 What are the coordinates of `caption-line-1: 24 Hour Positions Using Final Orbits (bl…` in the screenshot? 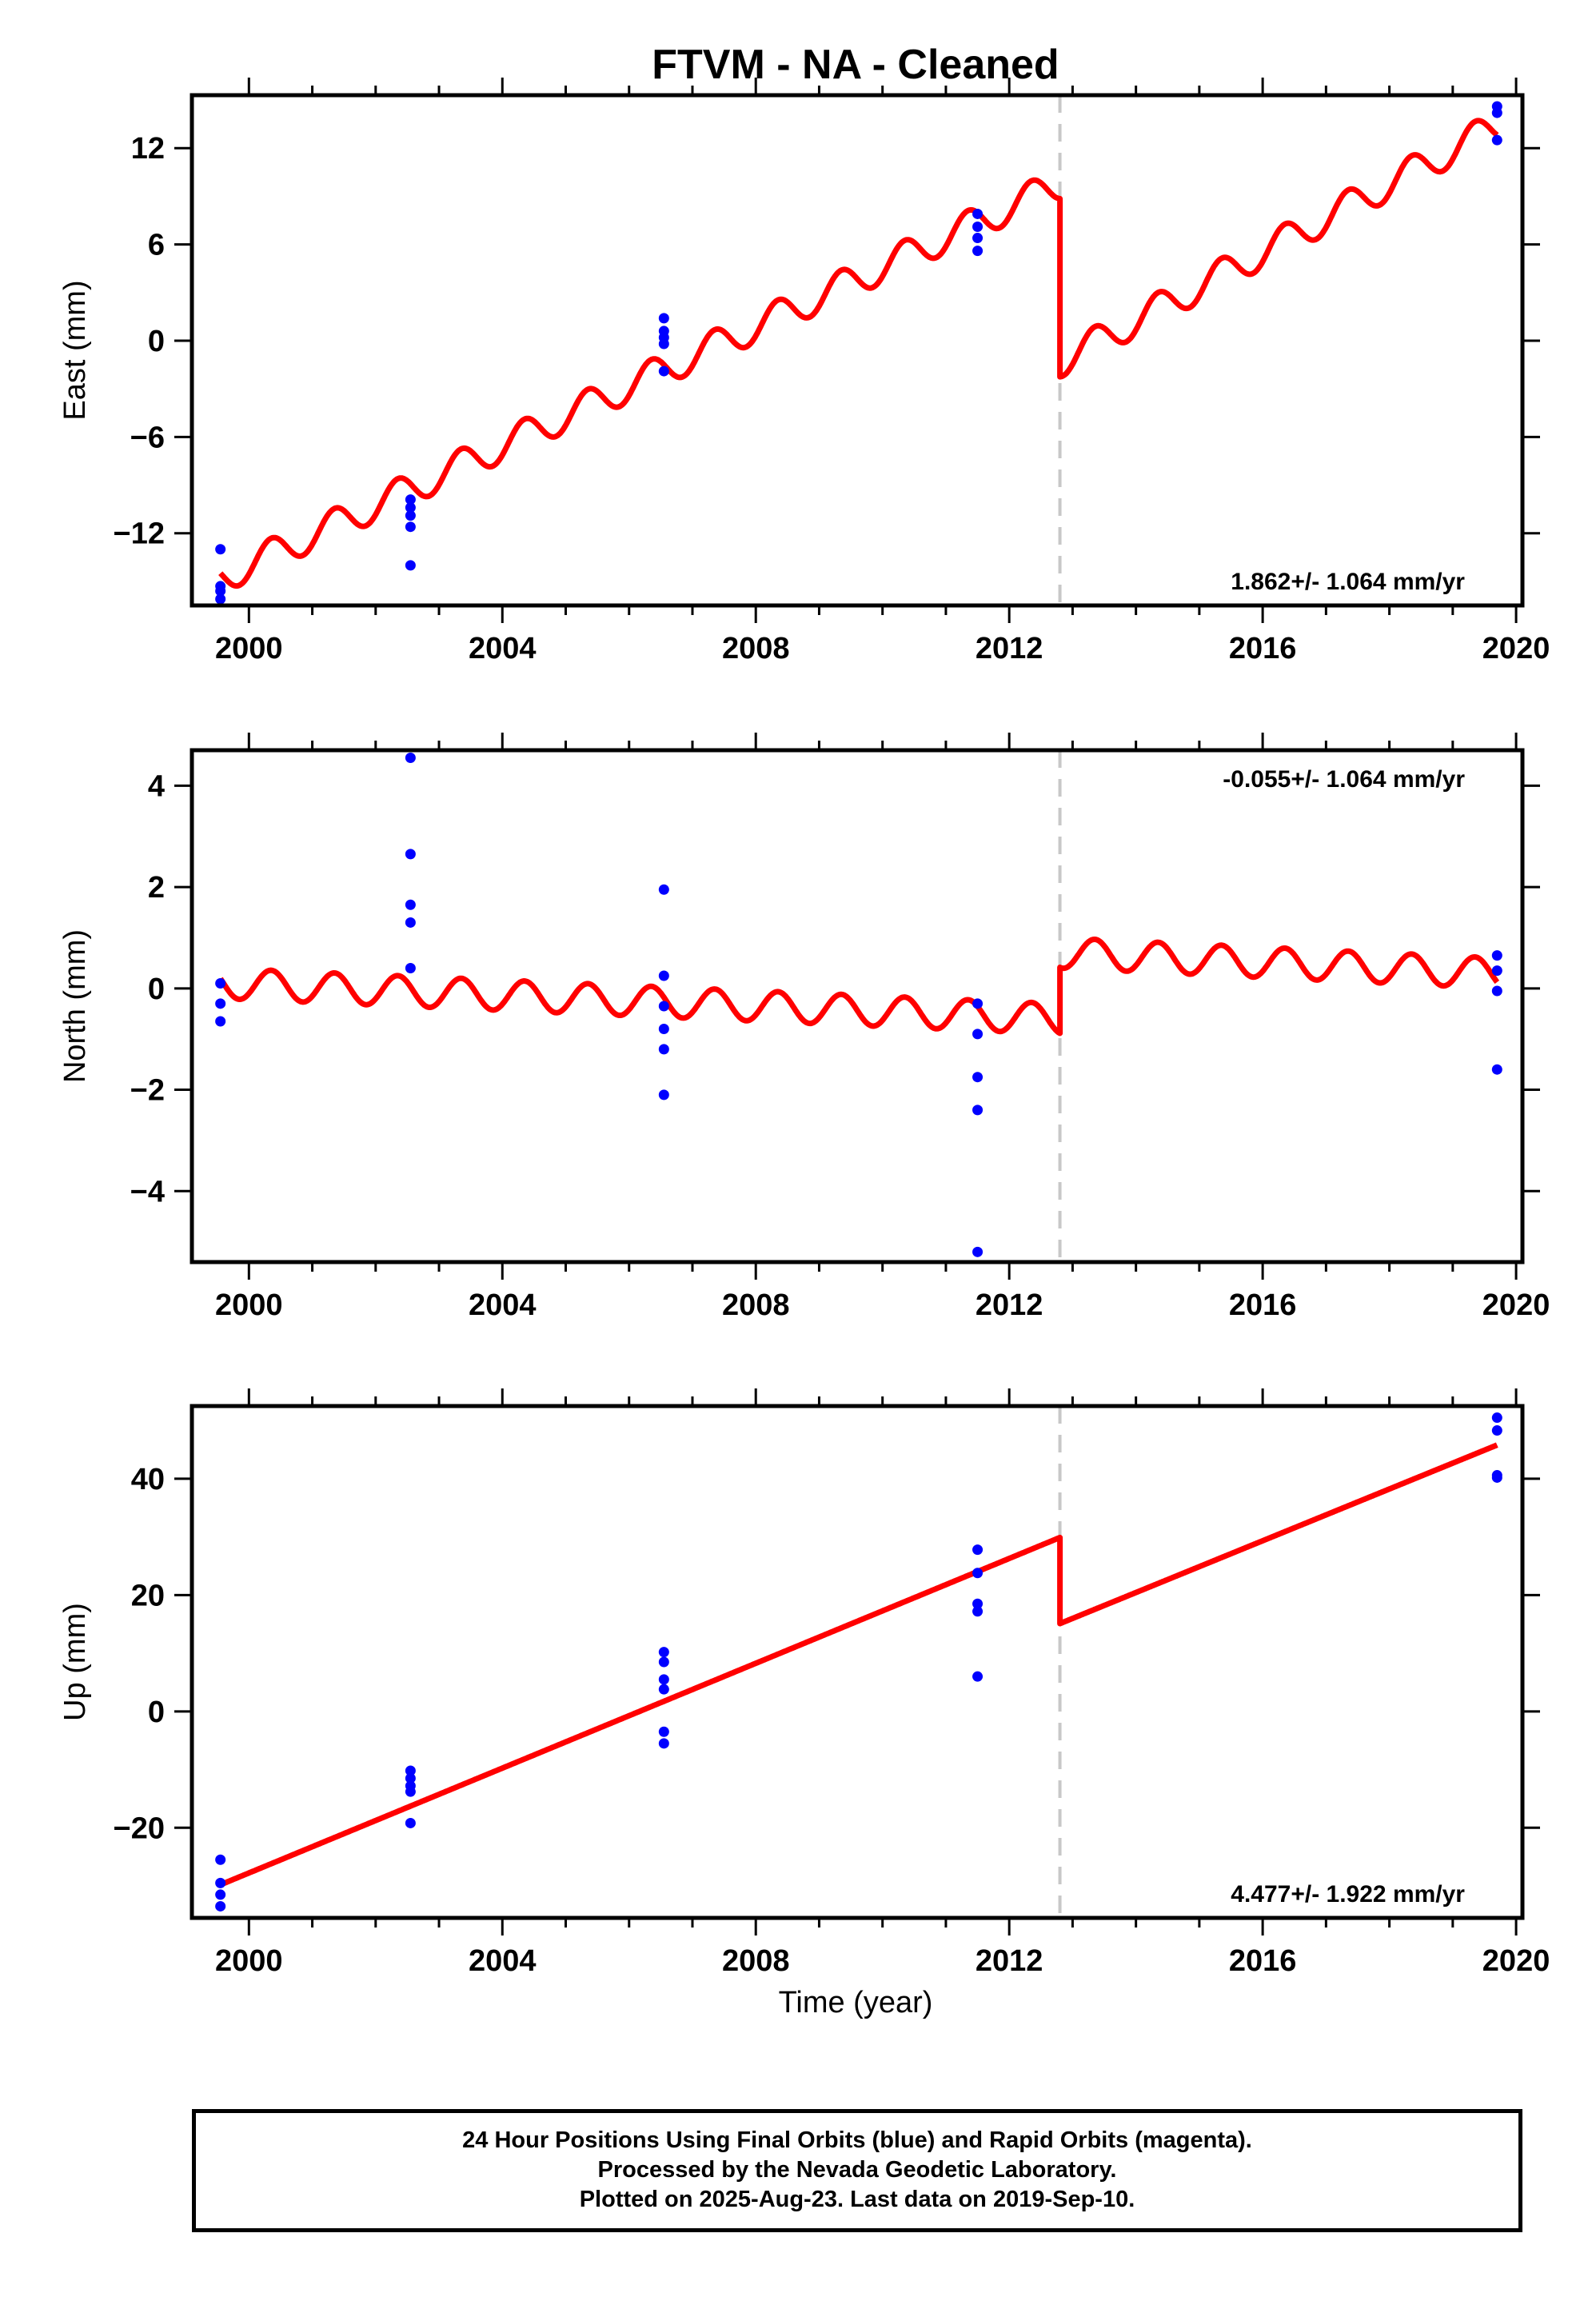 It's located at (857, 2140).